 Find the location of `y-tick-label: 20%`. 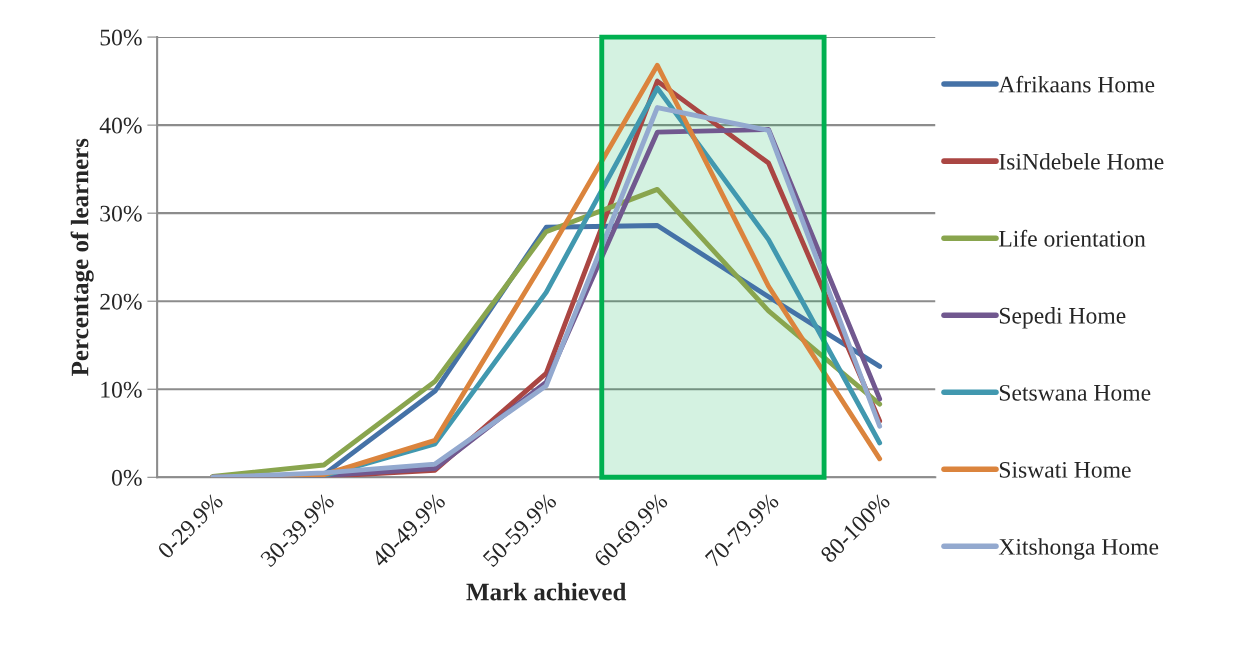

y-tick-label: 20% is located at coordinates (121, 301).